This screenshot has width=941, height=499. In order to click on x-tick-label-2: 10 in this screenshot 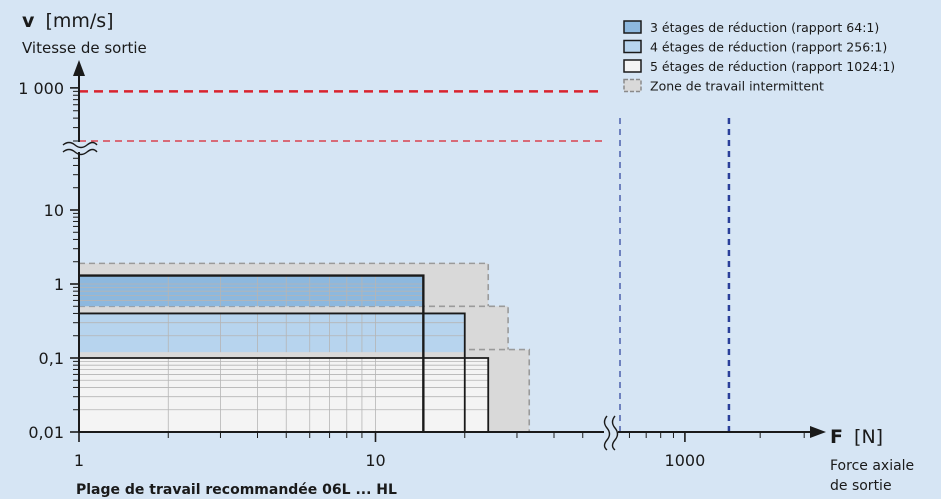, I will do `click(375, 460)`.